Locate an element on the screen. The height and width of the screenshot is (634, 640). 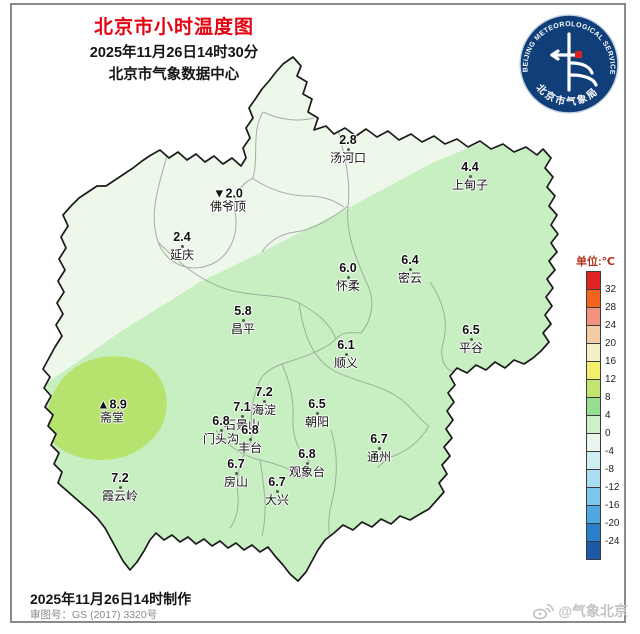
meteorological-service-logo: BEIJING METEOROLOGICAL SERVICE 北京市气象局 is located at coordinates (569, 64).